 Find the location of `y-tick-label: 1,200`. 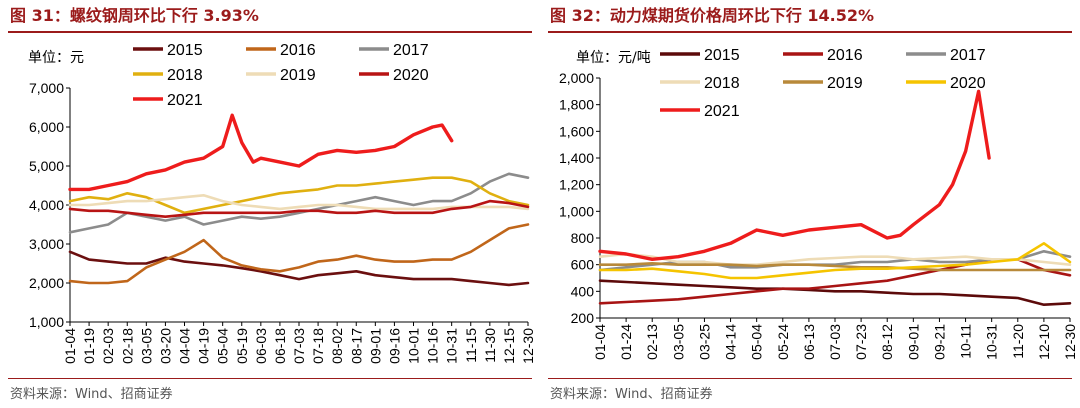

y-tick-label: 1,200 is located at coordinates (576, 185).